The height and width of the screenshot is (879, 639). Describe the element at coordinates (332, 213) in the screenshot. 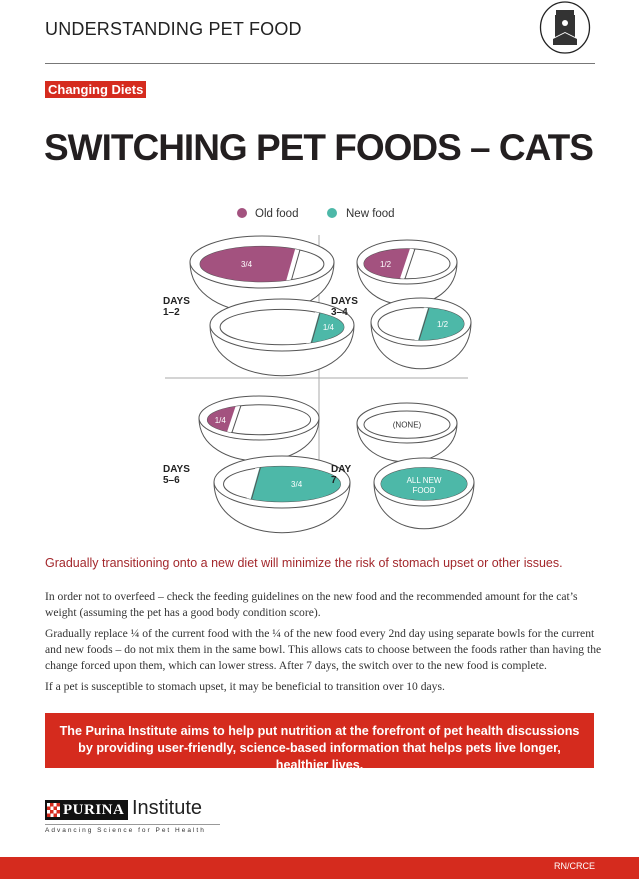

I see `new-food-legend-dot` at that location.